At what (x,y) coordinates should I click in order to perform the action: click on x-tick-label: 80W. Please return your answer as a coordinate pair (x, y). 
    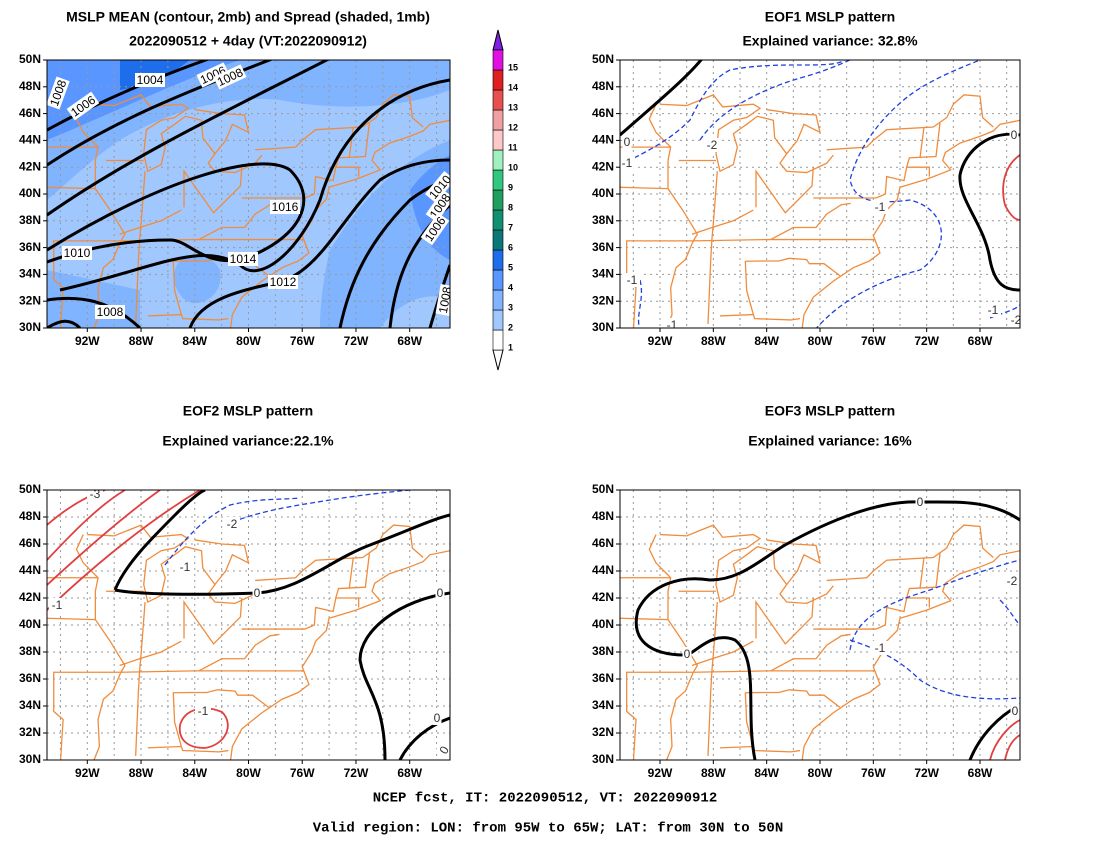
    Looking at the image, I should click on (820, 341).